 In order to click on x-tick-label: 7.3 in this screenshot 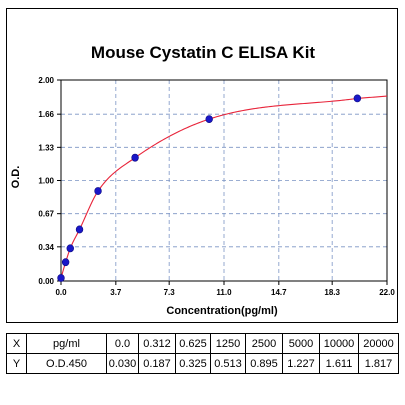, I will do `click(170, 292)`.